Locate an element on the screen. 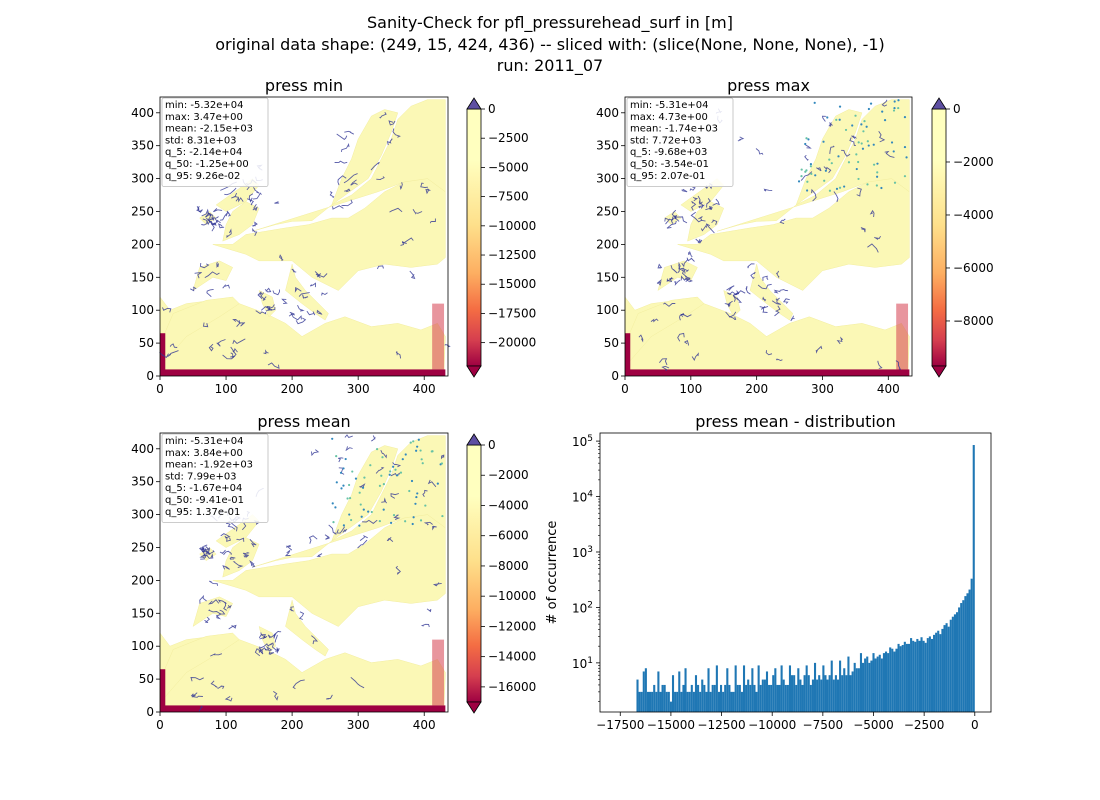 Image resolution: width=1100 pixels, height=800 pixels. map-0-y-tick-label: 100 is located at coordinates (142, 310).